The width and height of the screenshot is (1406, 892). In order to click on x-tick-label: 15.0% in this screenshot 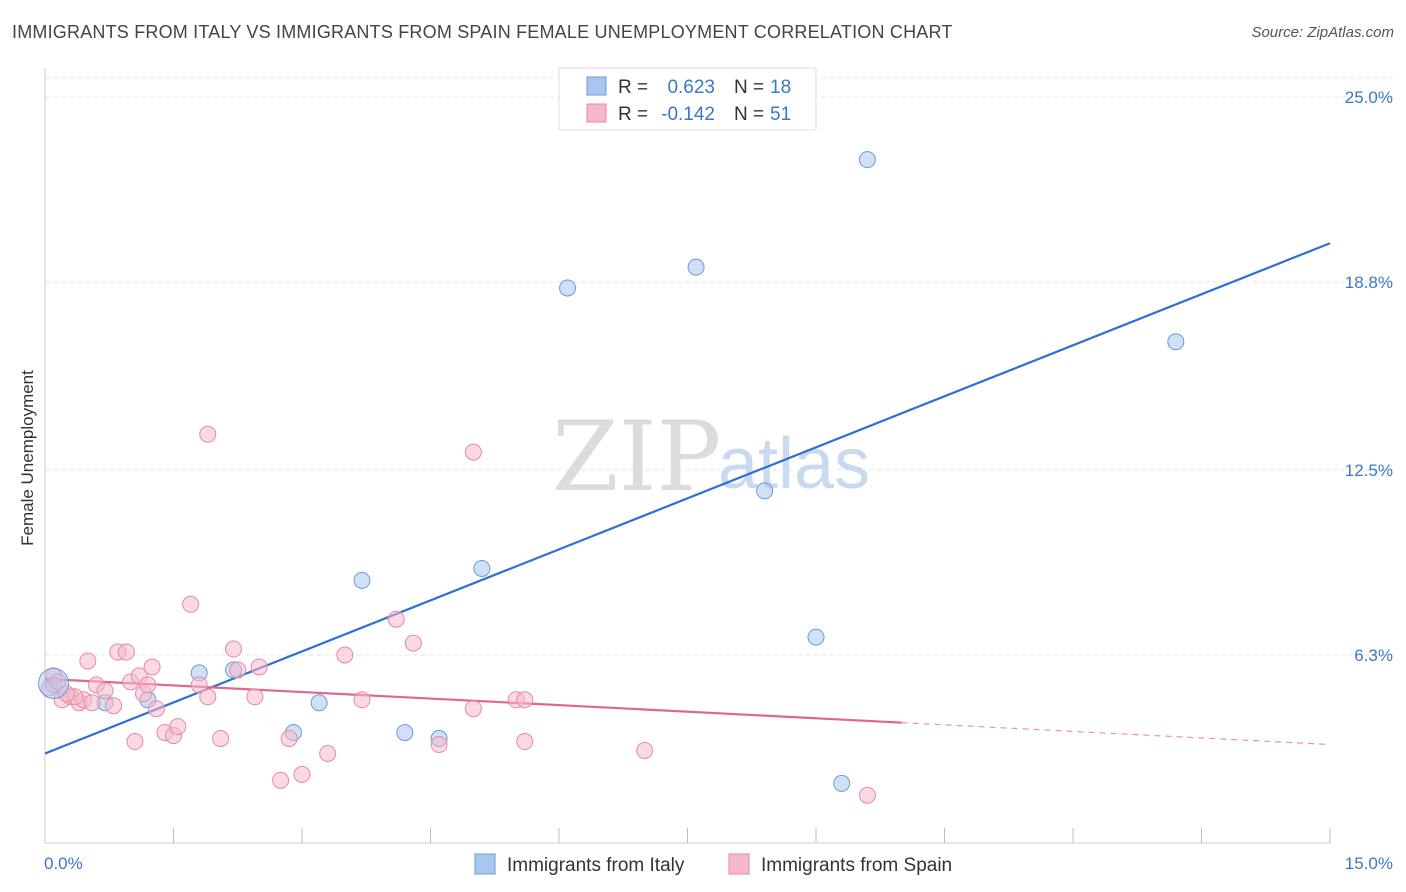, I will do `click(1369, 863)`.